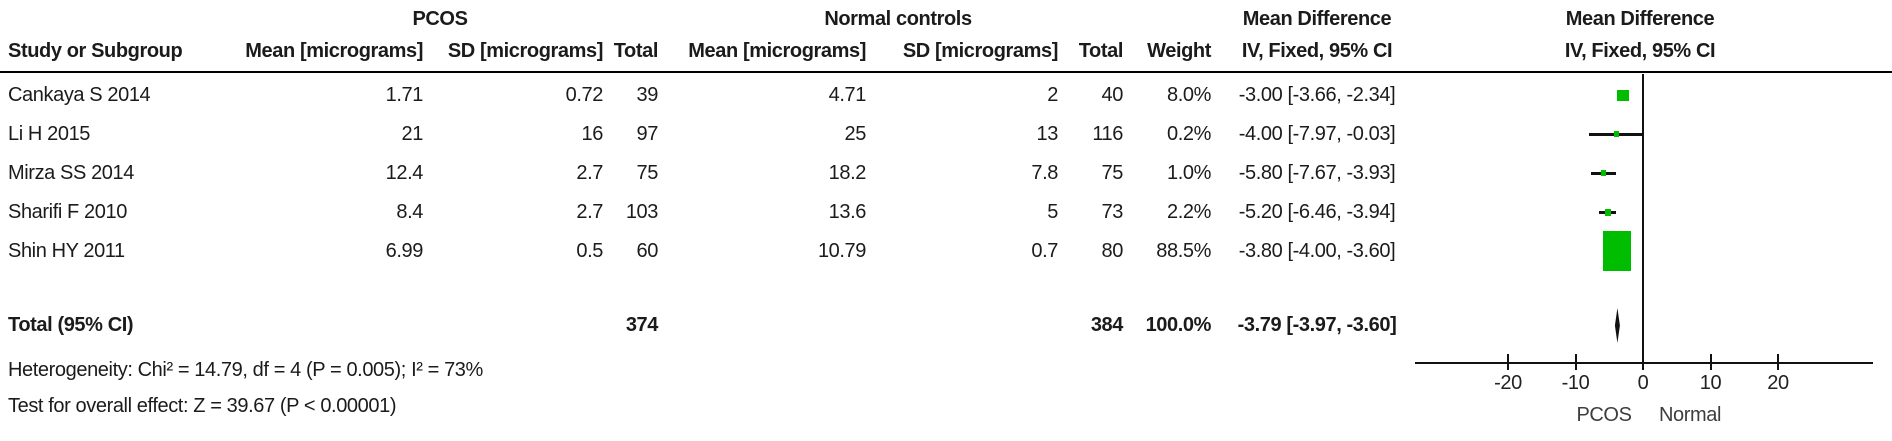 Image resolution: width=1892 pixels, height=441 pixels. Describe the element at coordinates (1508, 383) in the screenshot. I see `axis-tick-label: -20` at that location.